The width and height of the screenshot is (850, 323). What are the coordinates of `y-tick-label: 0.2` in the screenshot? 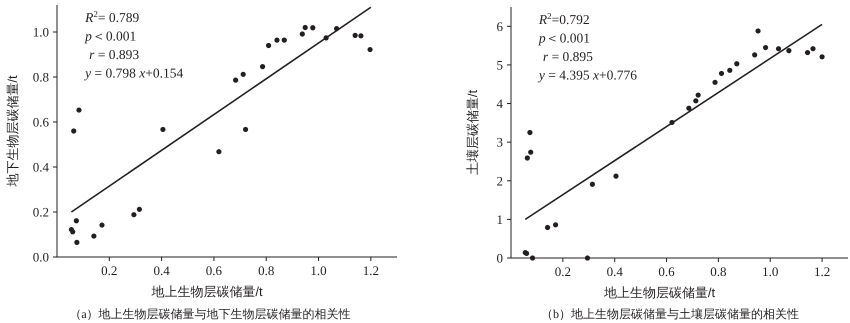 It's located at (40, 212).